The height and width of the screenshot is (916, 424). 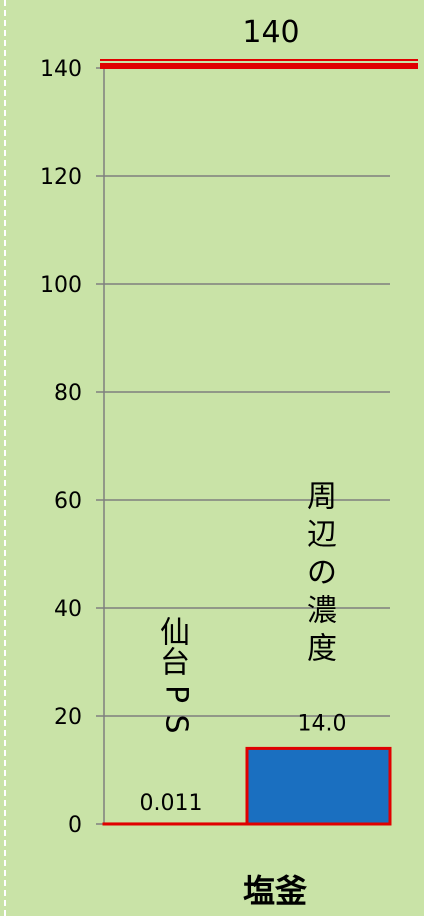 I want to click on x-axis-label: 塩釜, so click(x=275, y=891).